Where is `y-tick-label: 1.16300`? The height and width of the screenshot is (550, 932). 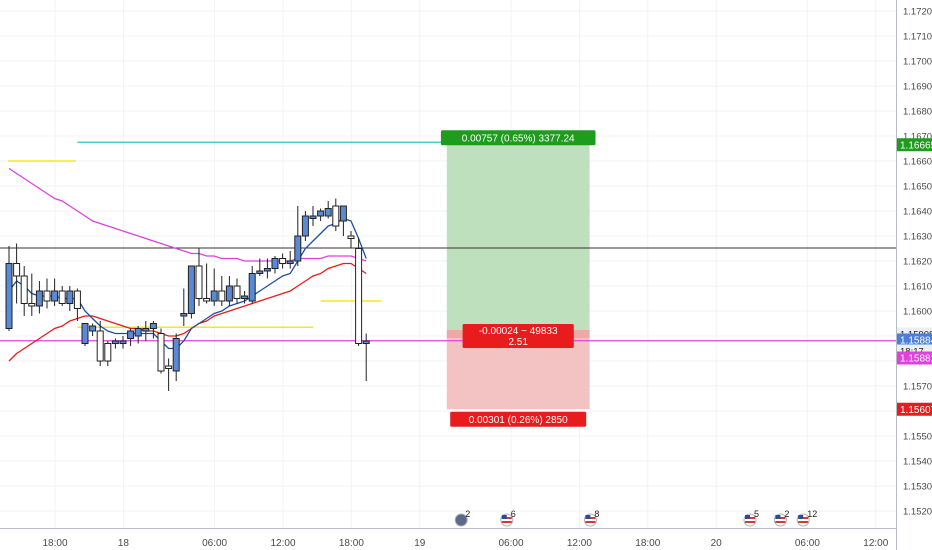
y-tick-label: 1.16300 is located at coordinates (917, 237).